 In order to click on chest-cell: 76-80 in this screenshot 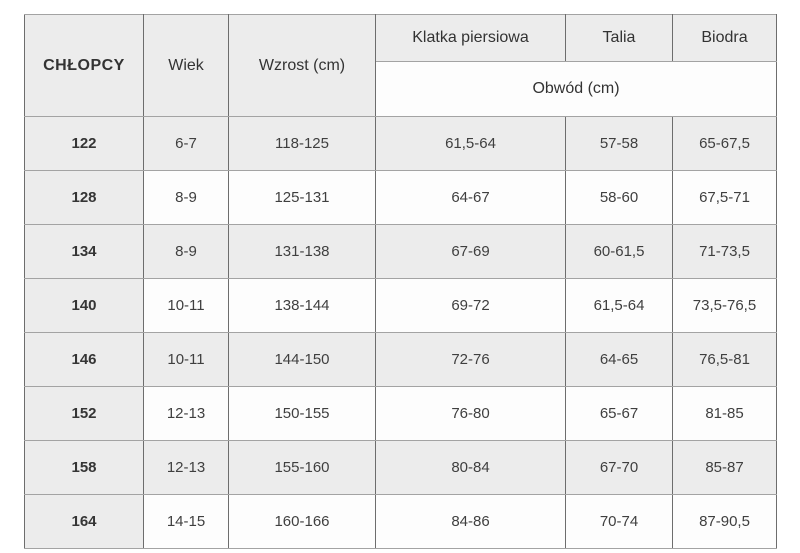, I will do `click(470, 413)`.